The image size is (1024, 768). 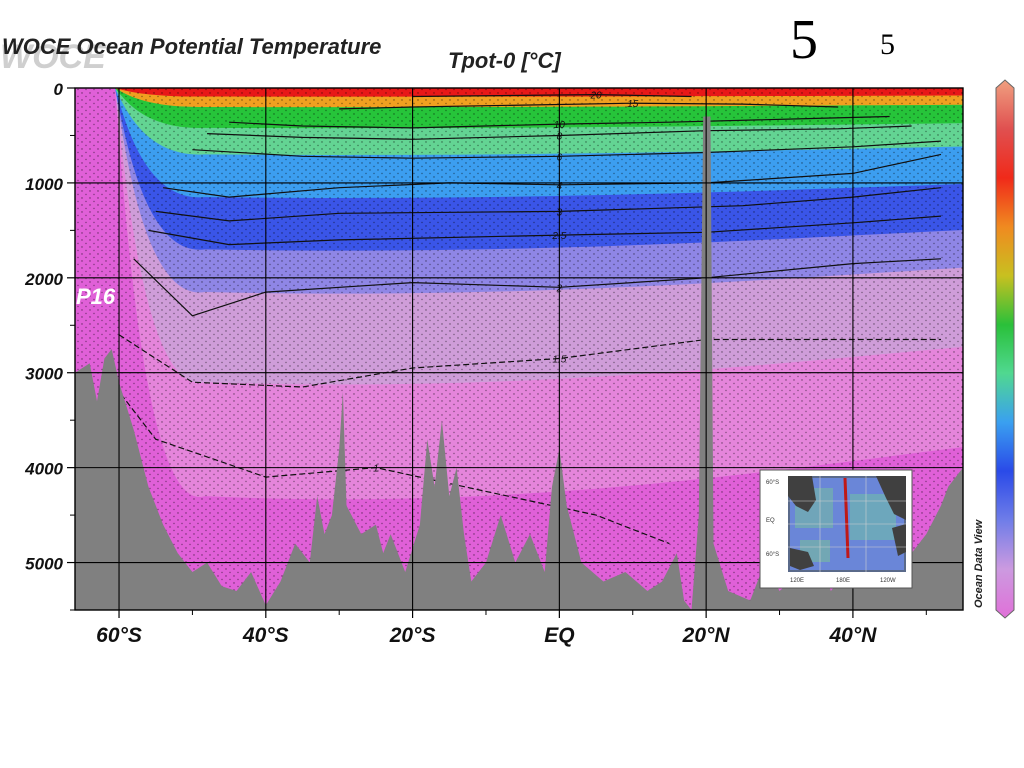 What do you see at coordinates (53, 57) in the screenshot?
I see `watermark-woce: WOCE` at bounding box center [53, 57].